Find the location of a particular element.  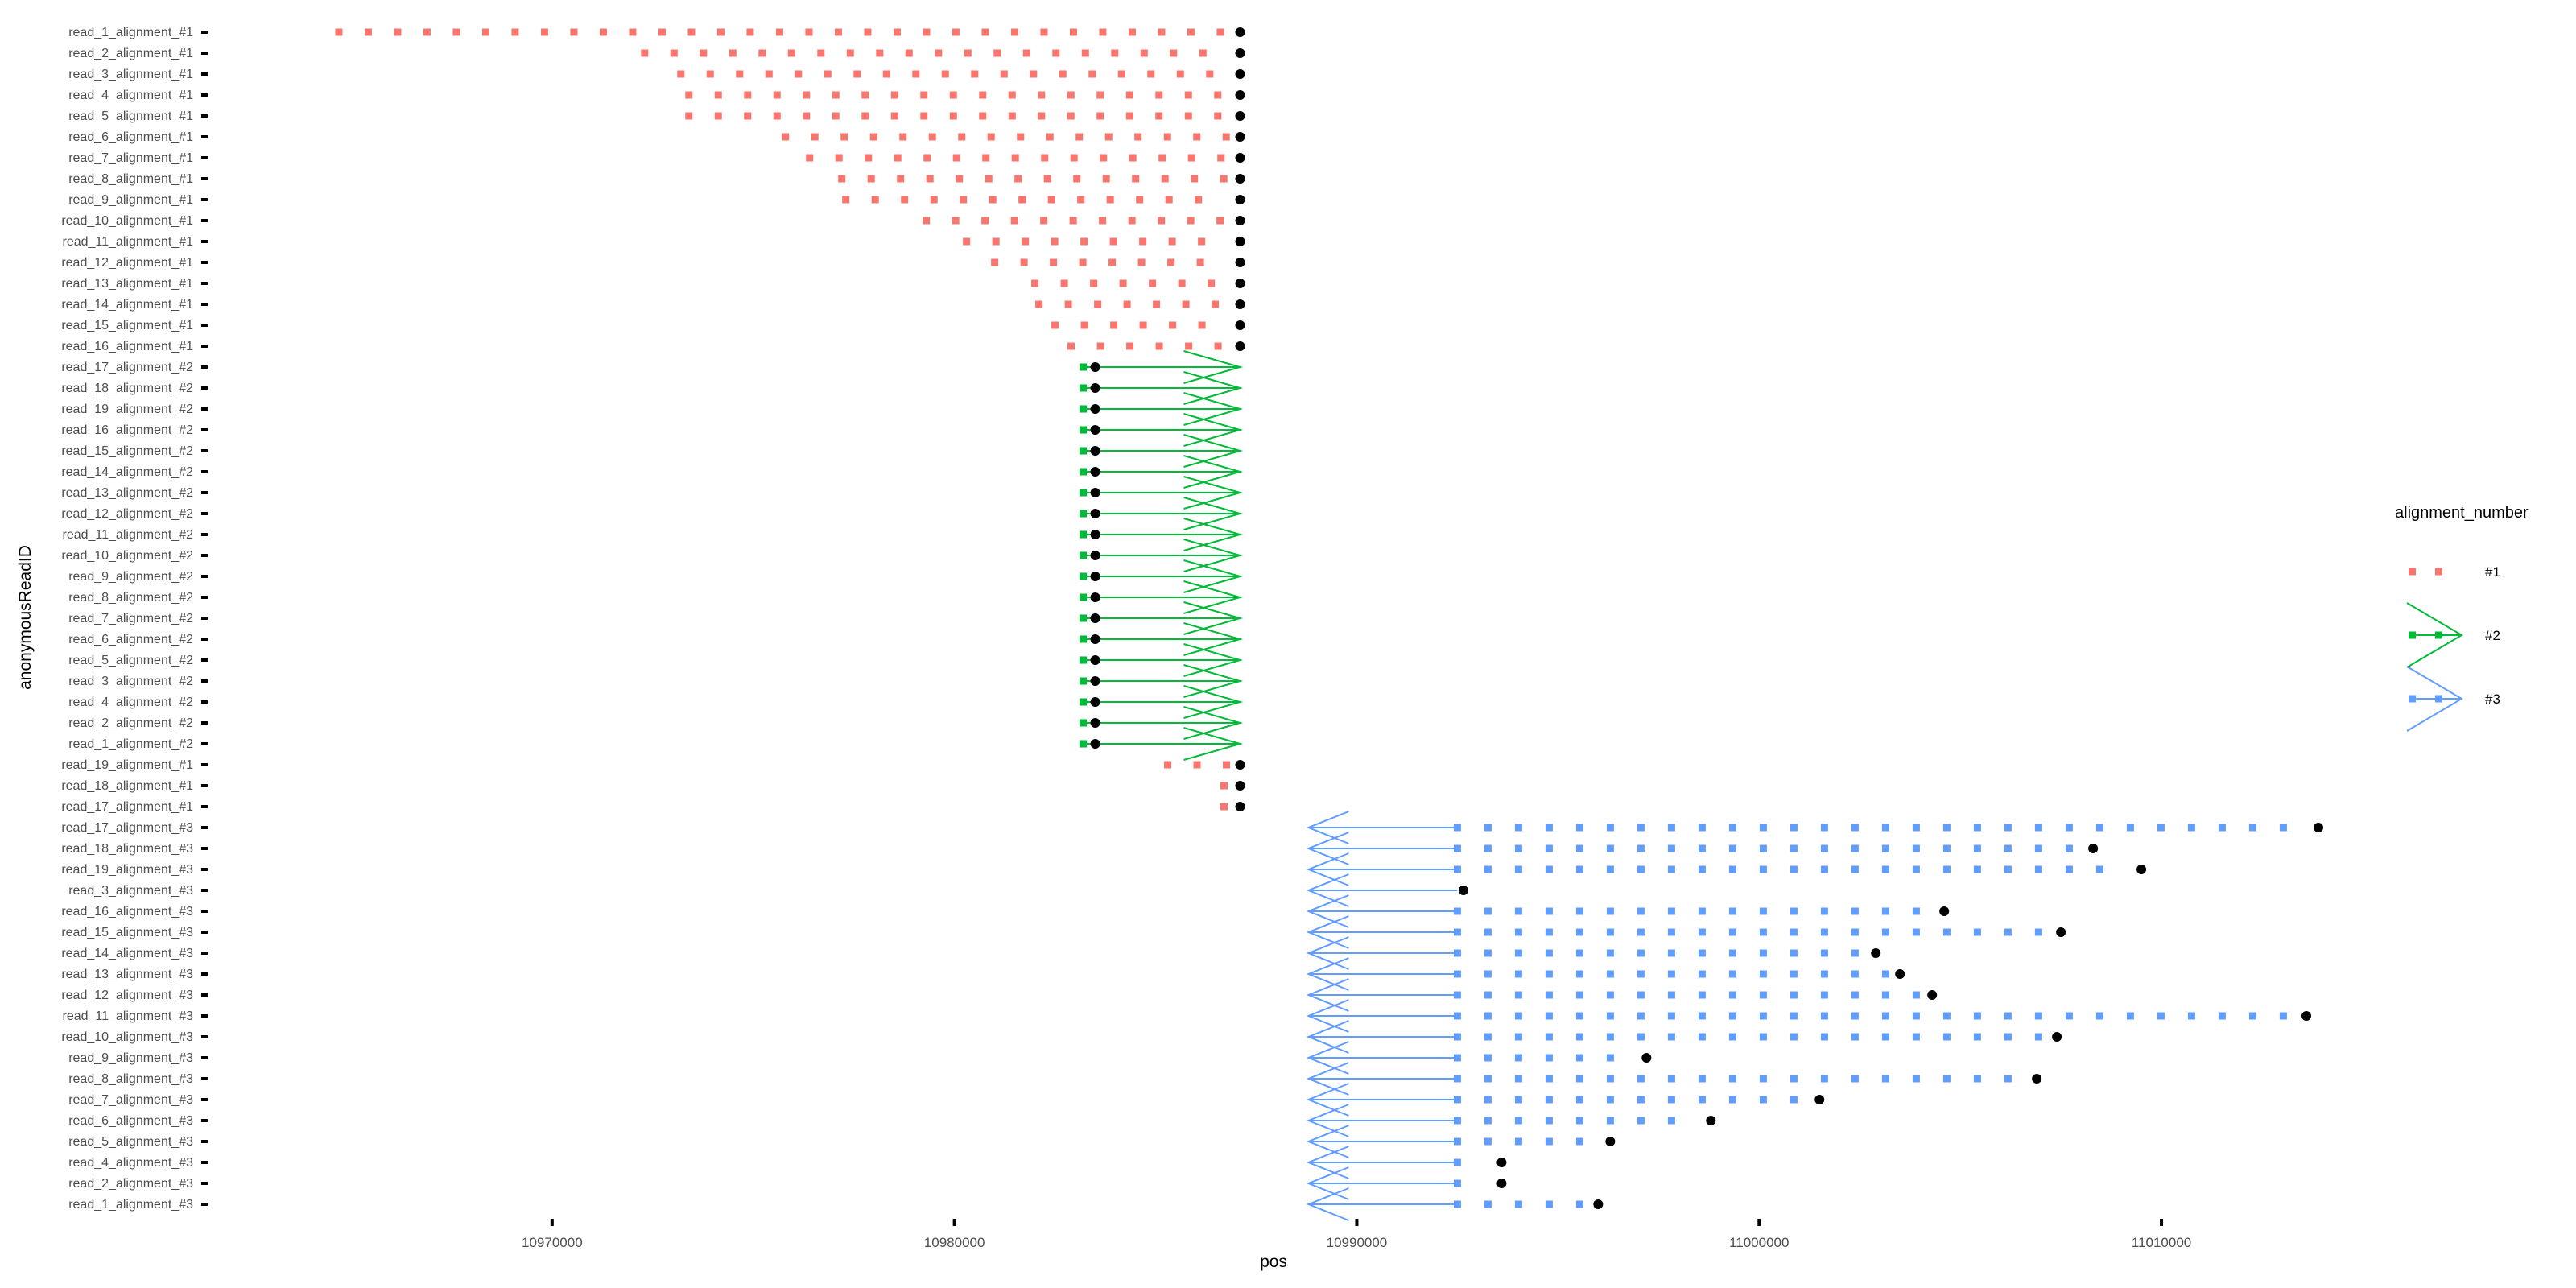

y-tick-label: read_3_alignment_#1 is located at coordinates (130, 74).